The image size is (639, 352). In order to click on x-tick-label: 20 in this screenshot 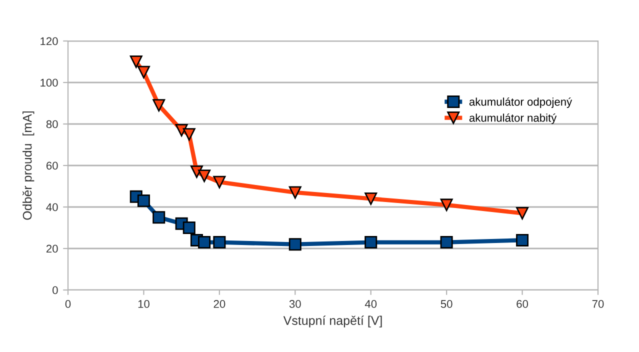, I will do `click(220, 304)`.